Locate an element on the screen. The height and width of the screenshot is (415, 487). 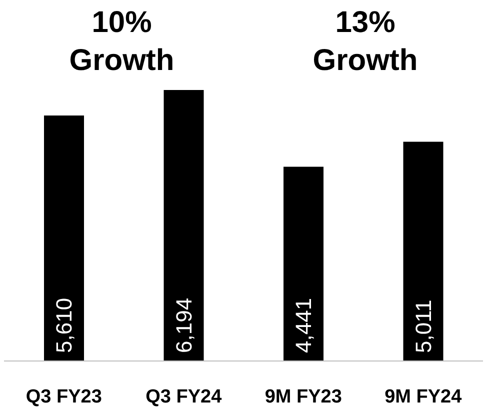
text: 10% Growth is located at coordinates (122, 42).